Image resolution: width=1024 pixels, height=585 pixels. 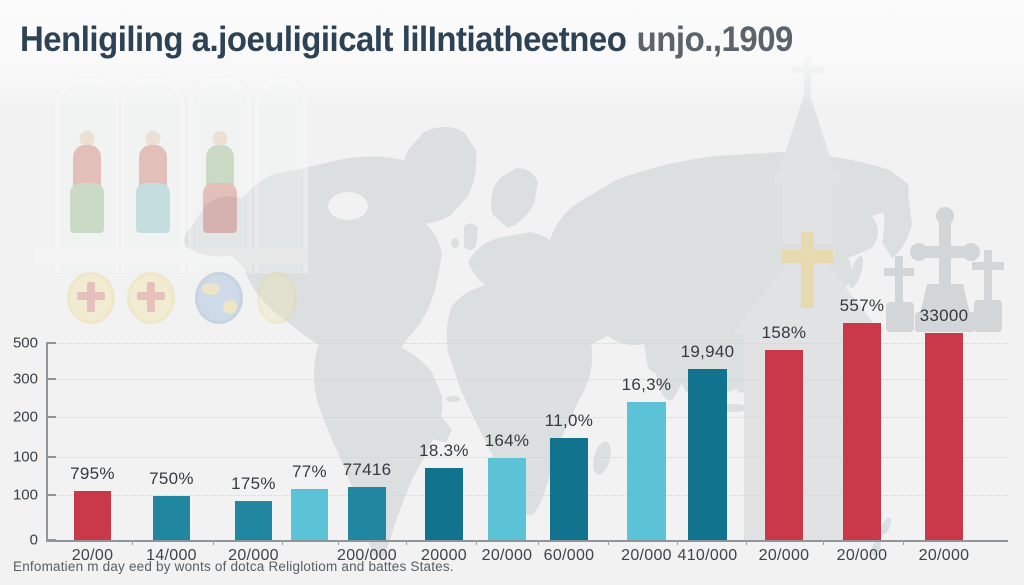 I want to click on x-axis-label: 410/000, so click(x=707, y=555).